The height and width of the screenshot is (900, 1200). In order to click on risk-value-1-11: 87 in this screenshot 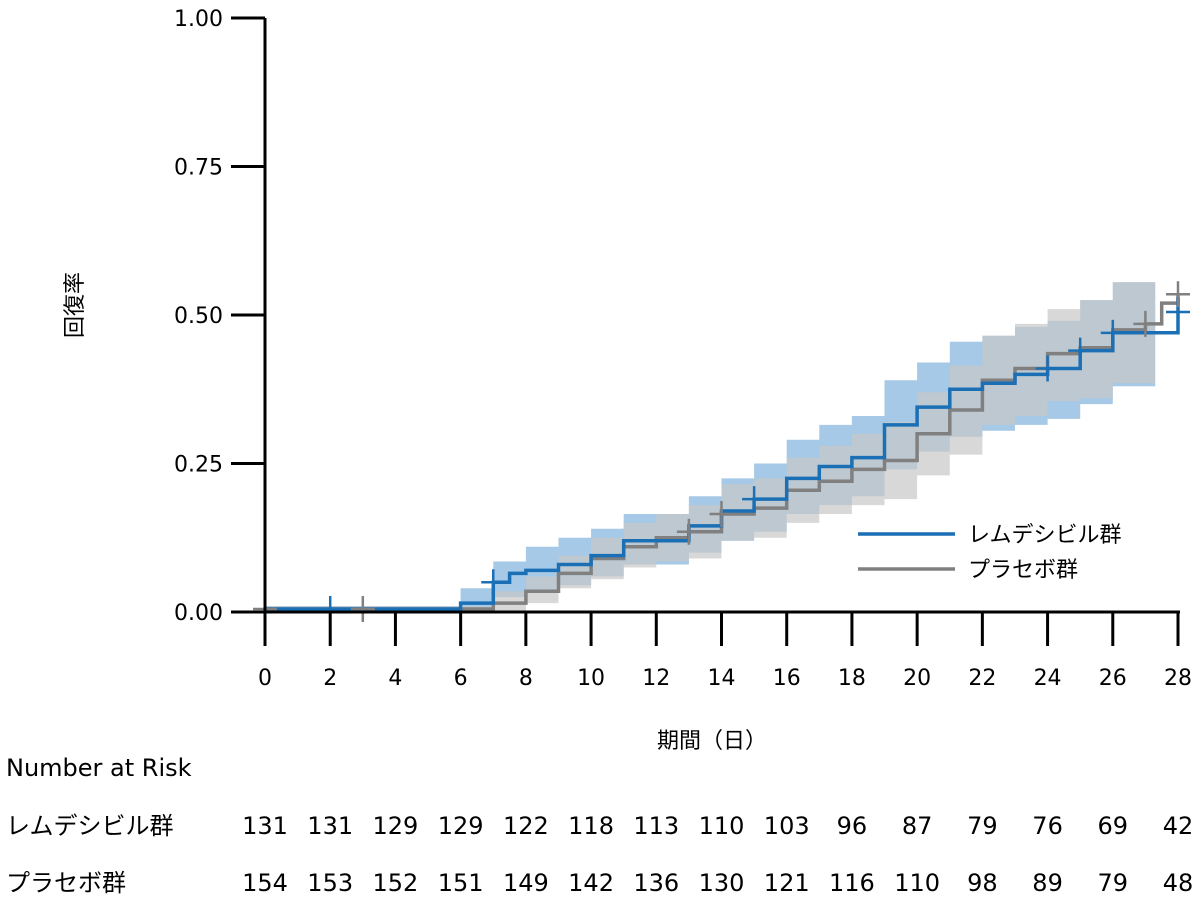, I will do `click(917, 826)`.